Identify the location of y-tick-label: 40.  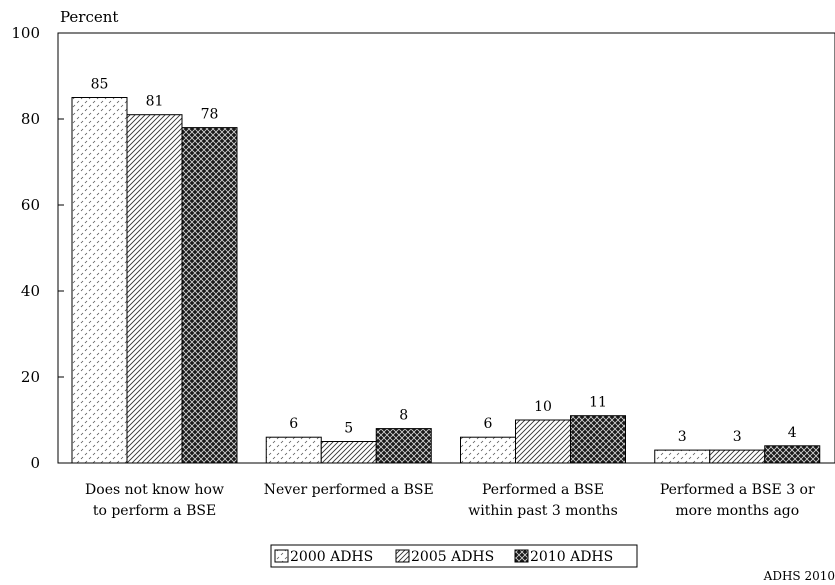
(30, 291).